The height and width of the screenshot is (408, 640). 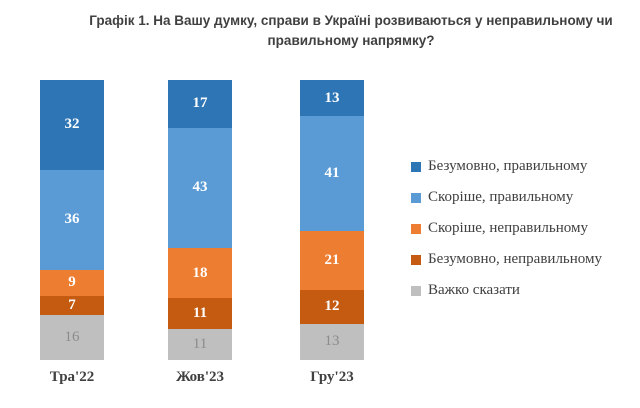 I want to click on bar-value-label: 21, so click(x=332, y=260).